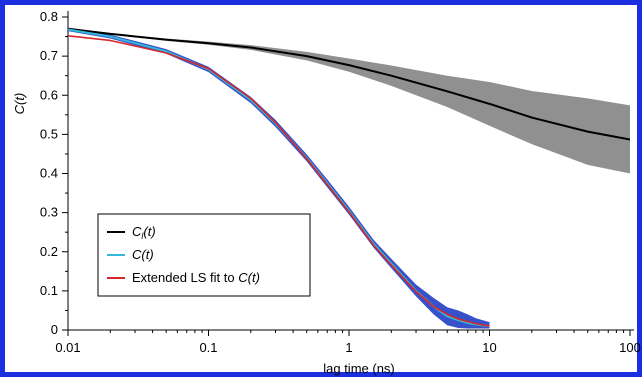 Image resolution: width=642 pixels, height=377 pixels. What do you see at coordinates (49, 55) in the screenshot?
I see `y-tick-label-7: 0.7` at bounding box center [49, 55].